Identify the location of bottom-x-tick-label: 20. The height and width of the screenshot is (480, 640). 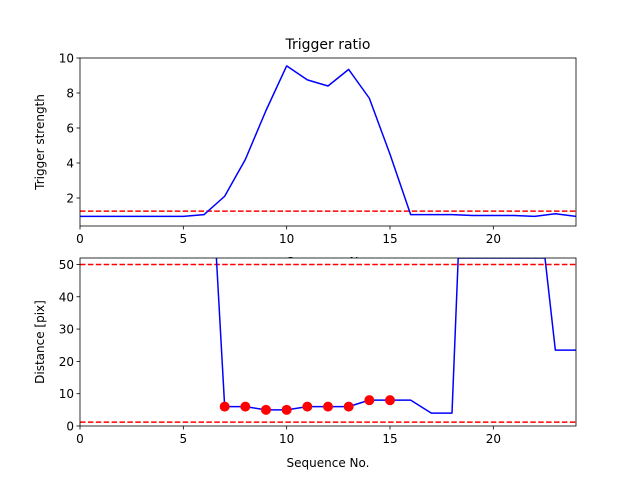
(493, 439).